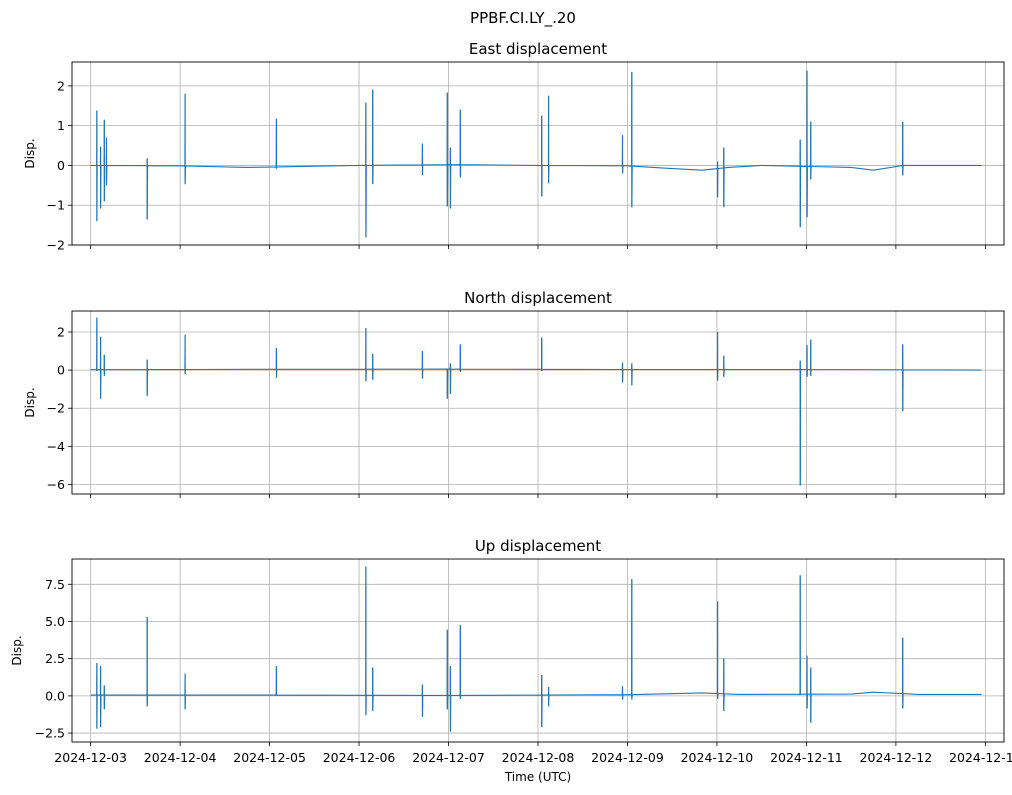 Image resolution: width=1012 pixels, height=795 pixels. Describe the element at coordinates (56, 484) in the screenshot. I see `y-tick-label: −6` at that location.